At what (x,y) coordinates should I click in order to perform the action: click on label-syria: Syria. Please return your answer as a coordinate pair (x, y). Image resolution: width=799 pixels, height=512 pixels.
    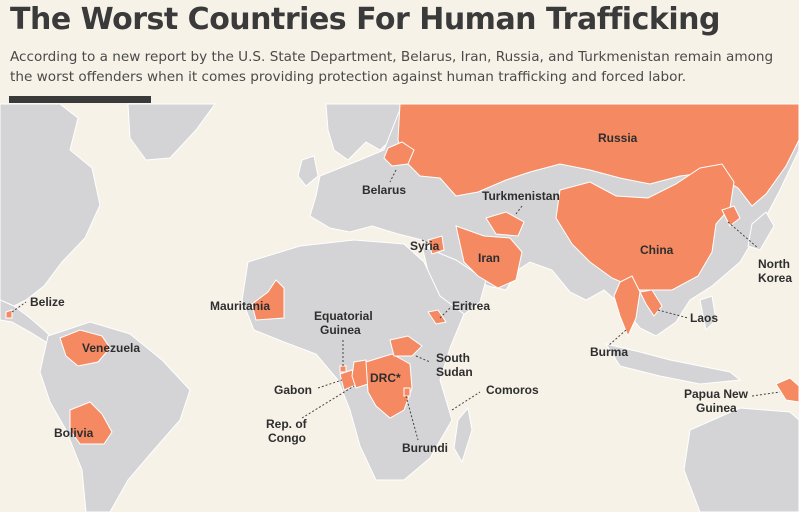
    Looking at the image, I should click on (425, 246).